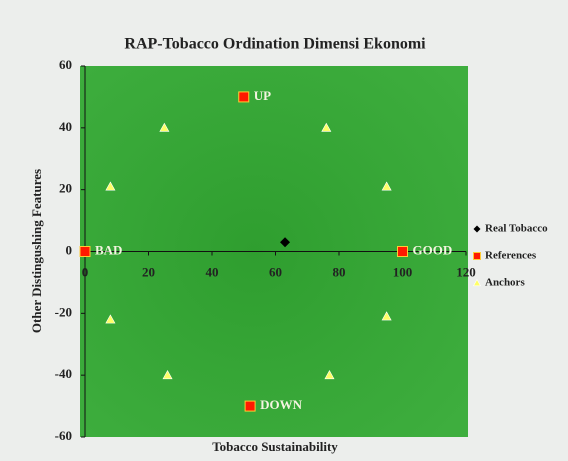 This screenshot has height=461, width=568. Describe the element at coordinates (516, 229) in the screenshot. I see `legend-label: Real Tobacco` at that location.